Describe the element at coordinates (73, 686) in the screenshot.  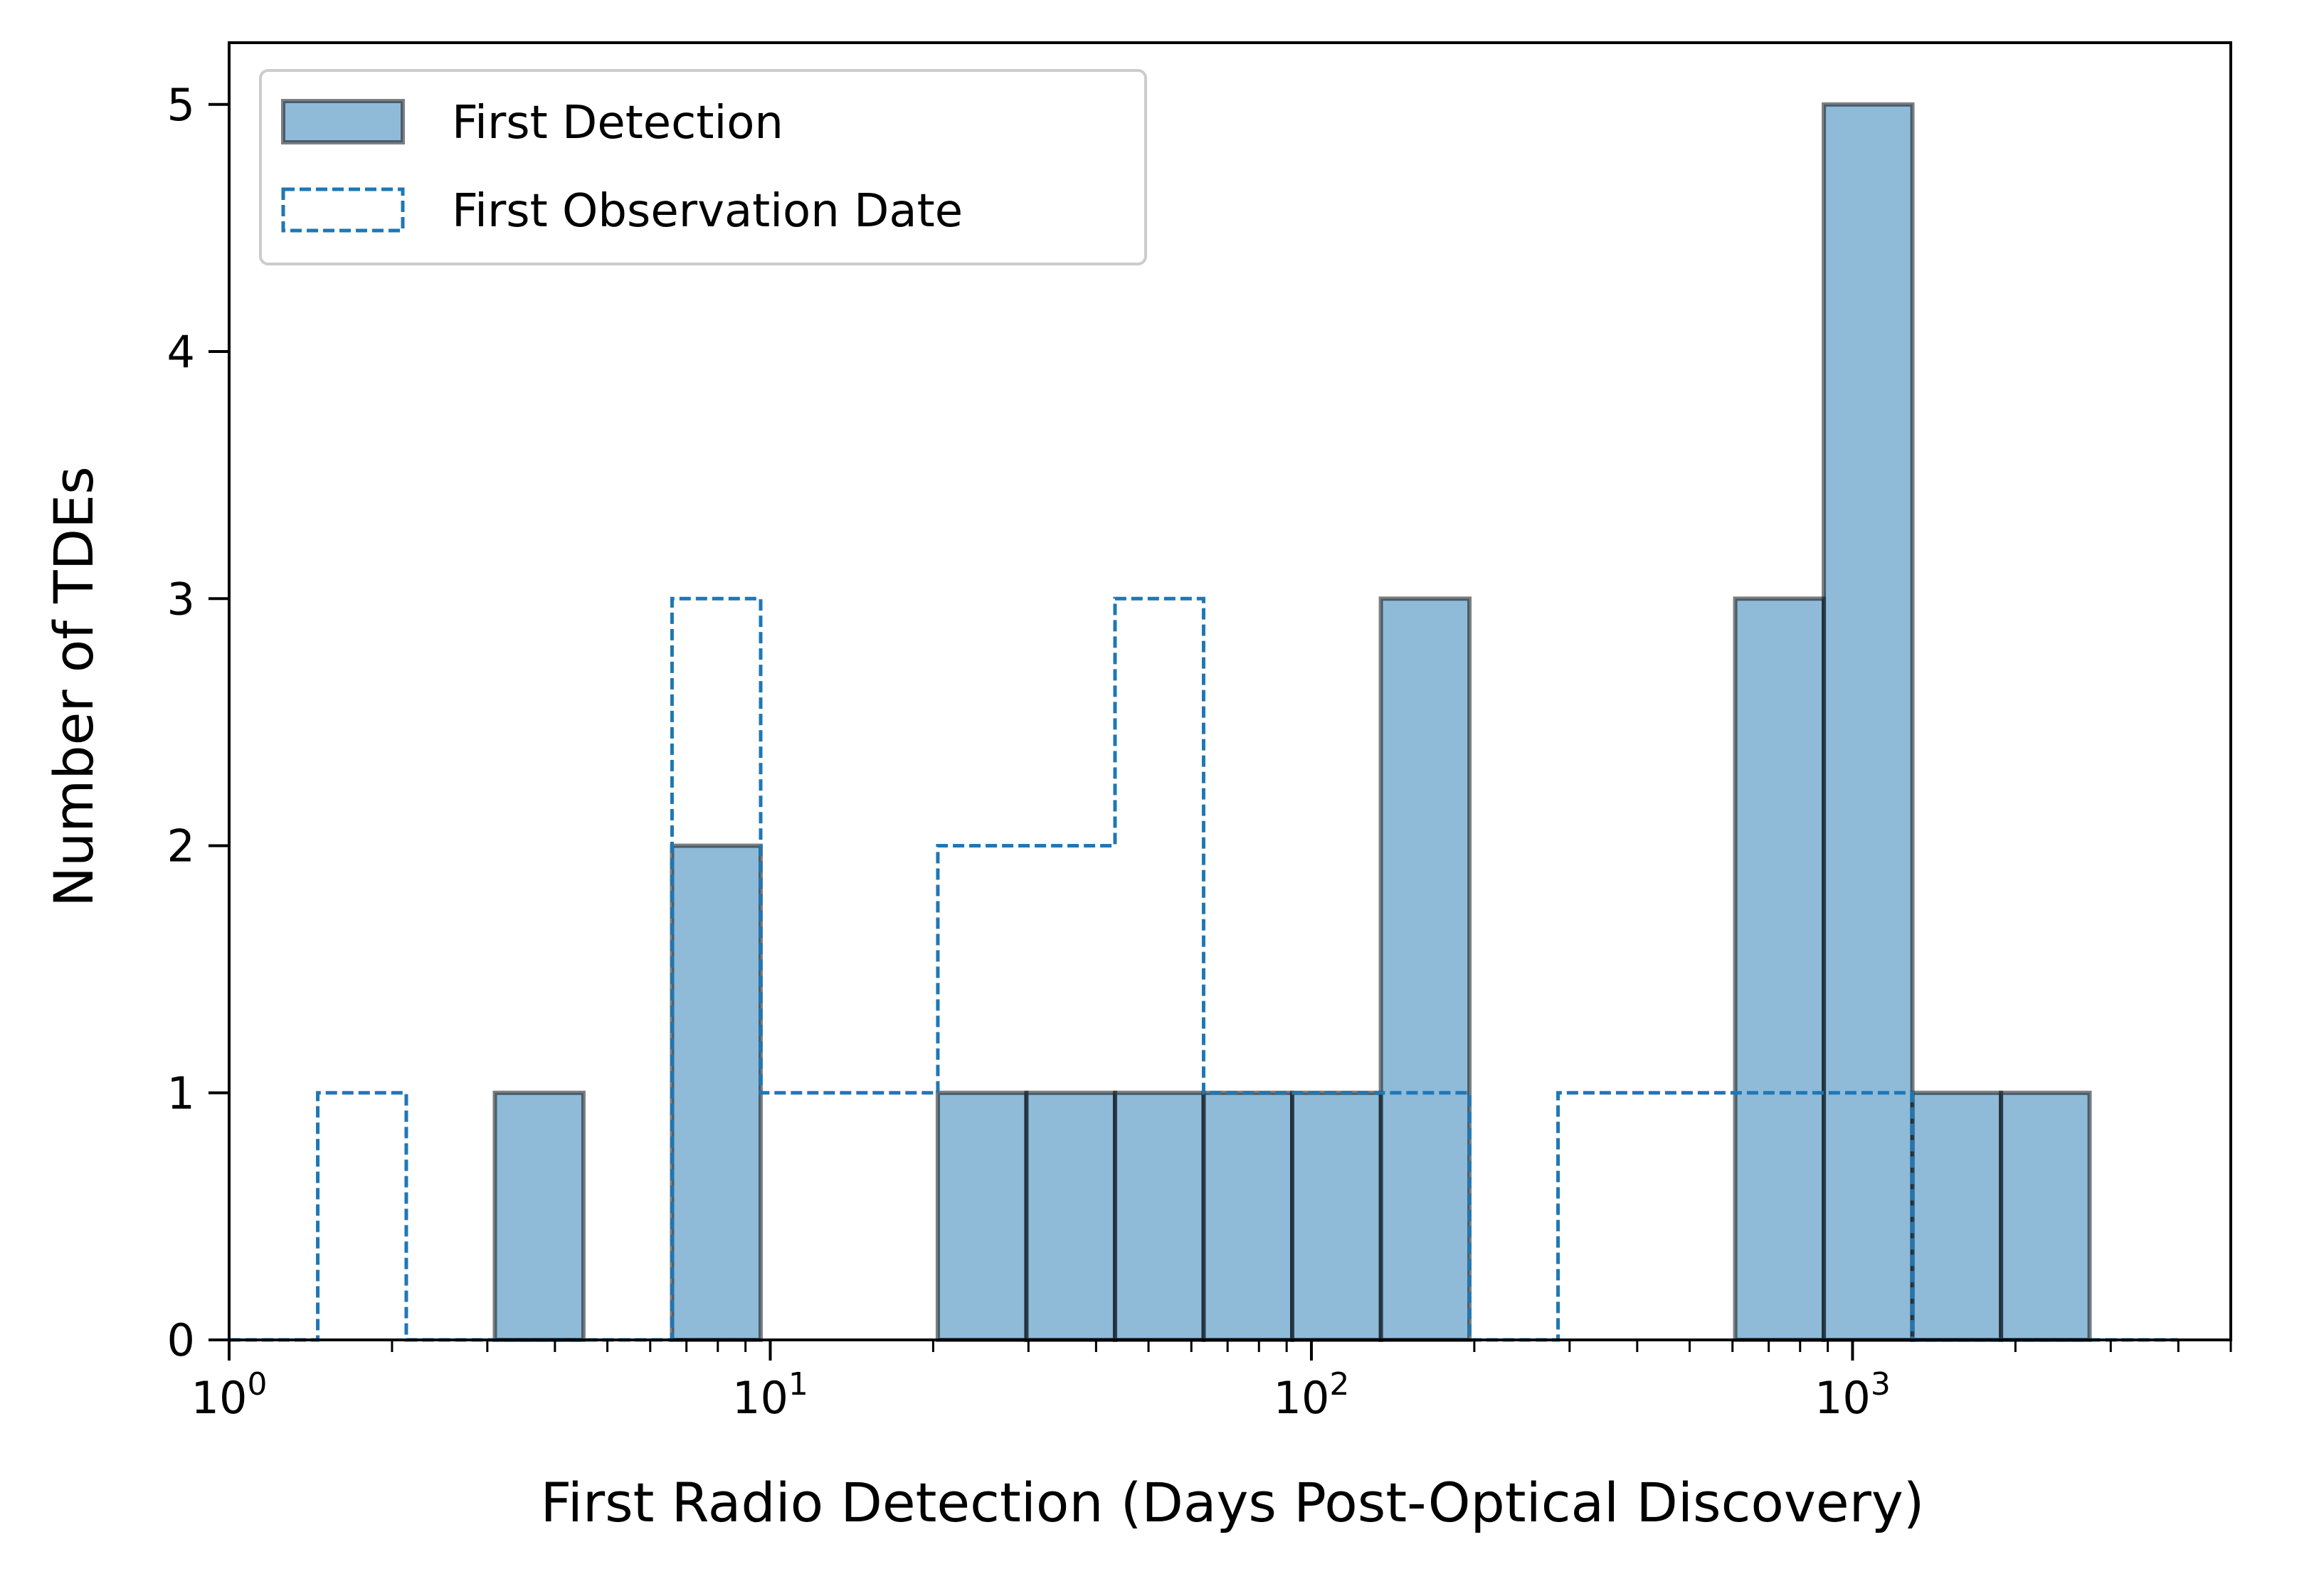
I see `y-axis-label: Number of TDEs` at that location.